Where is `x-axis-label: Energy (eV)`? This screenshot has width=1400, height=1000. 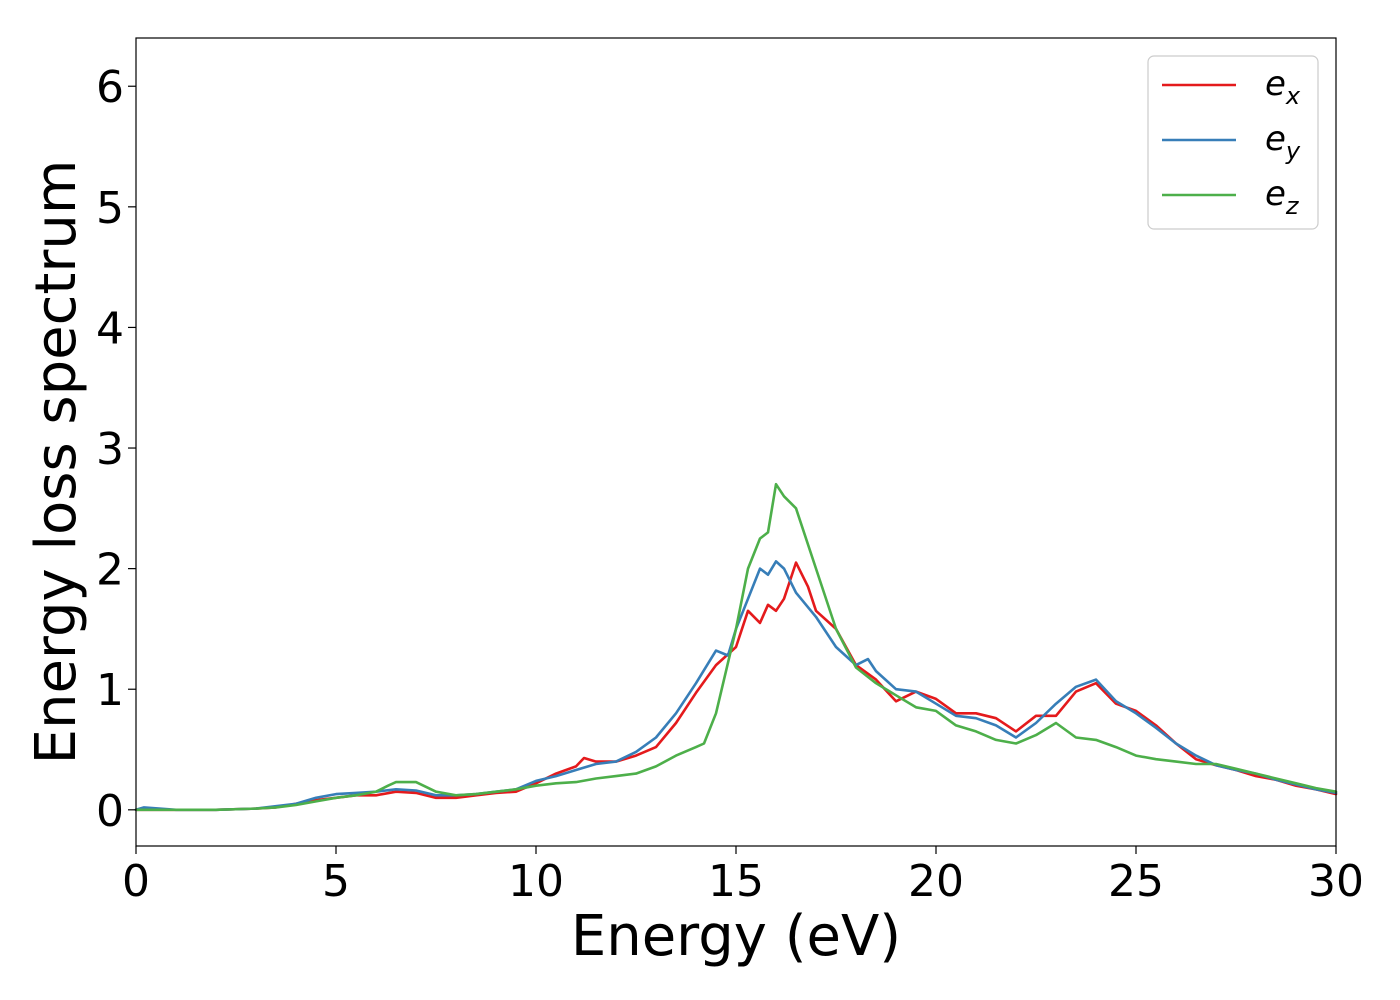 x-axis-label: Energy (eV) is located at coordinates (736, 936).